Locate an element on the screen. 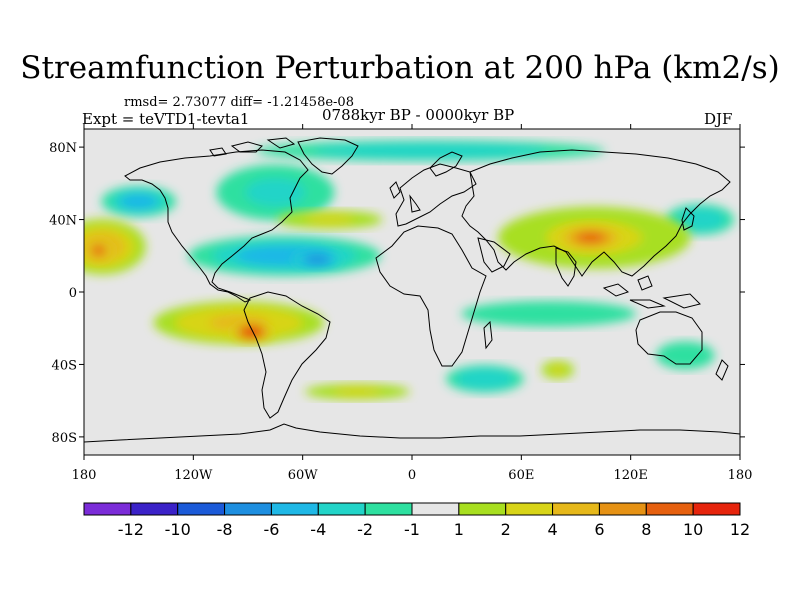 The height and width of the screenshot is (600, 800). colorbar-label: 8 is located at coordinates (646, 529).